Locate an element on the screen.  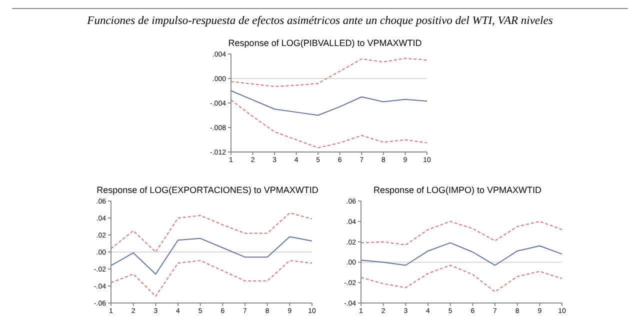
text: Funciones de impulso-respuesta de efectos asimétricos ante un choque positivo del WTI, VAR niveles is located at coordinates (320, 21).